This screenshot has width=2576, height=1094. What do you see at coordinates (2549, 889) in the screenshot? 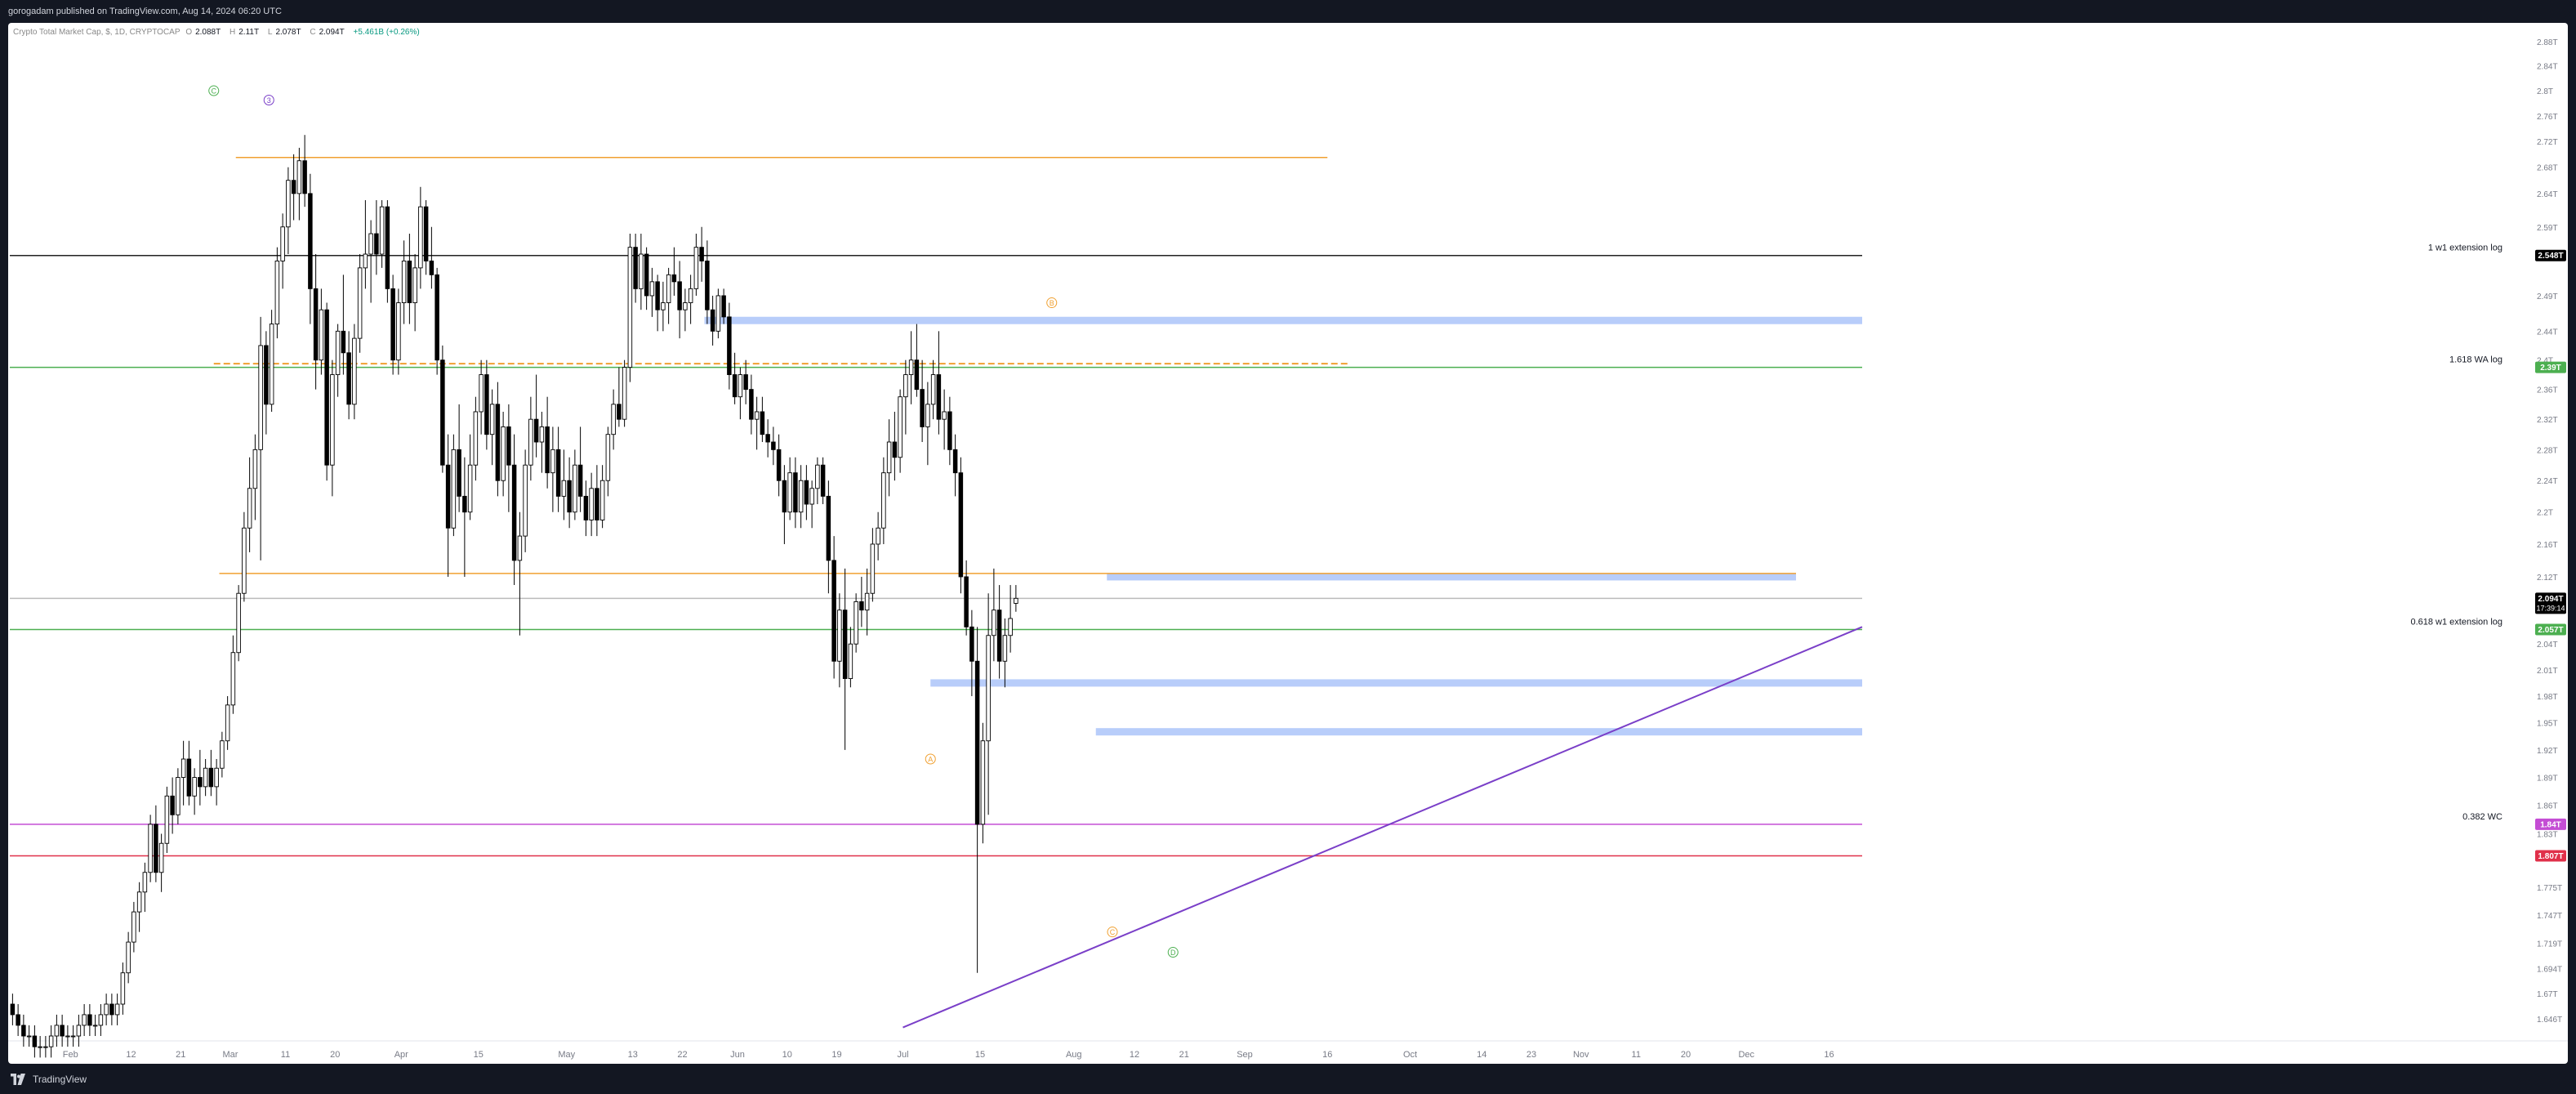
I see `y-tick-label: 1.775T` at bounding box center [2549, 889].